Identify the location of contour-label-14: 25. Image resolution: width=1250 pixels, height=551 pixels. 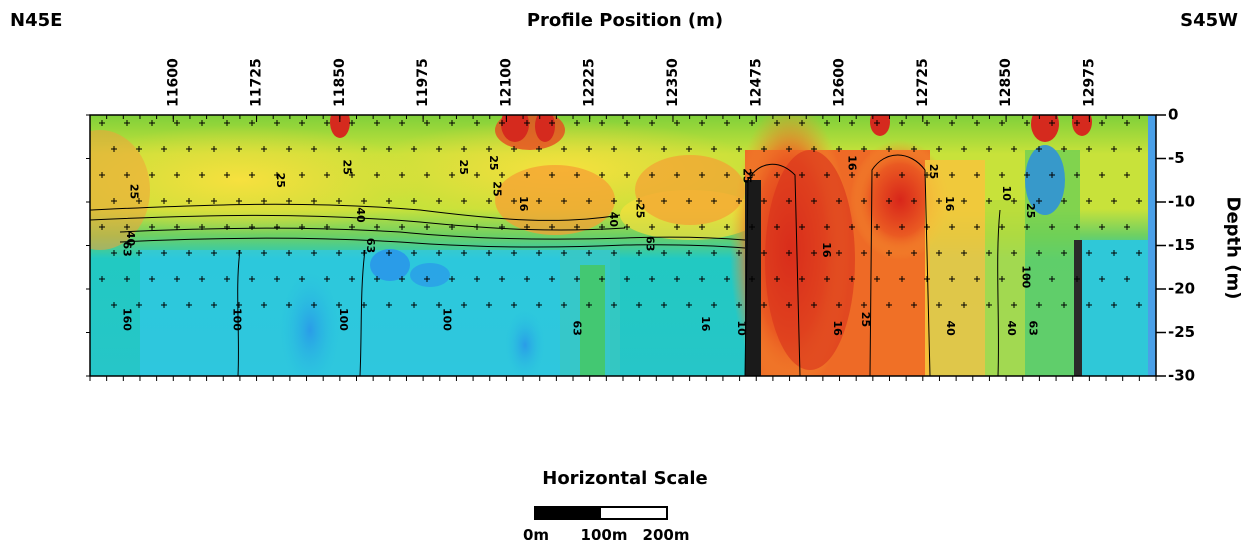
(746, 175).